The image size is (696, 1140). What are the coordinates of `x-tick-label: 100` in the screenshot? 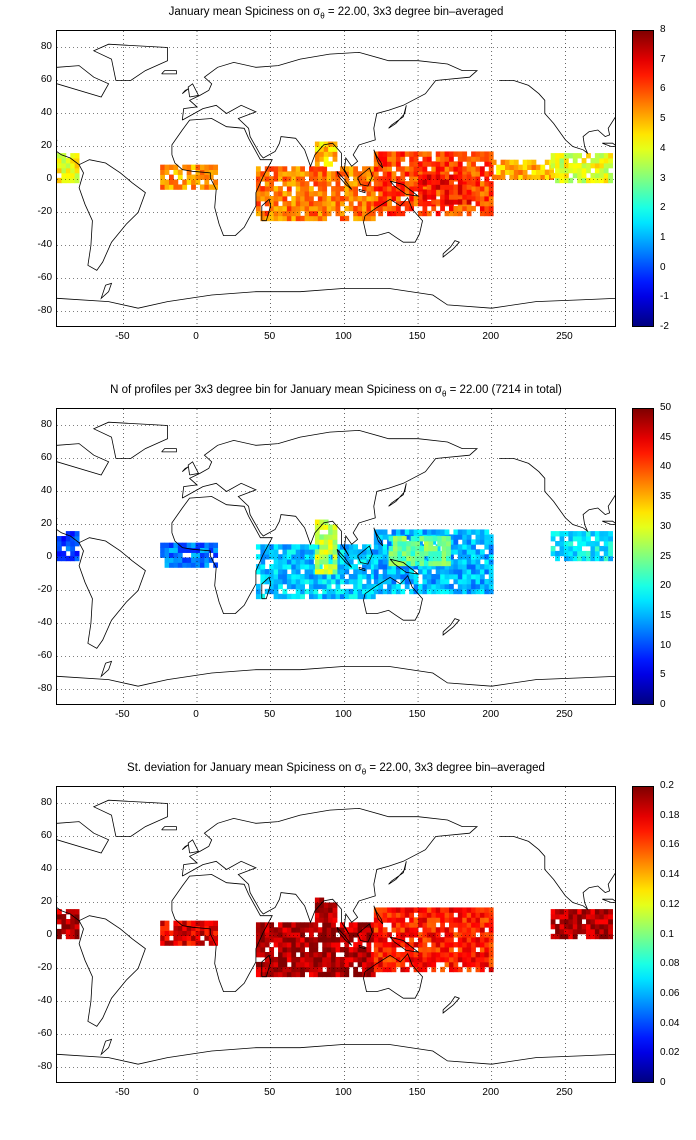 It's located at (343, 336).